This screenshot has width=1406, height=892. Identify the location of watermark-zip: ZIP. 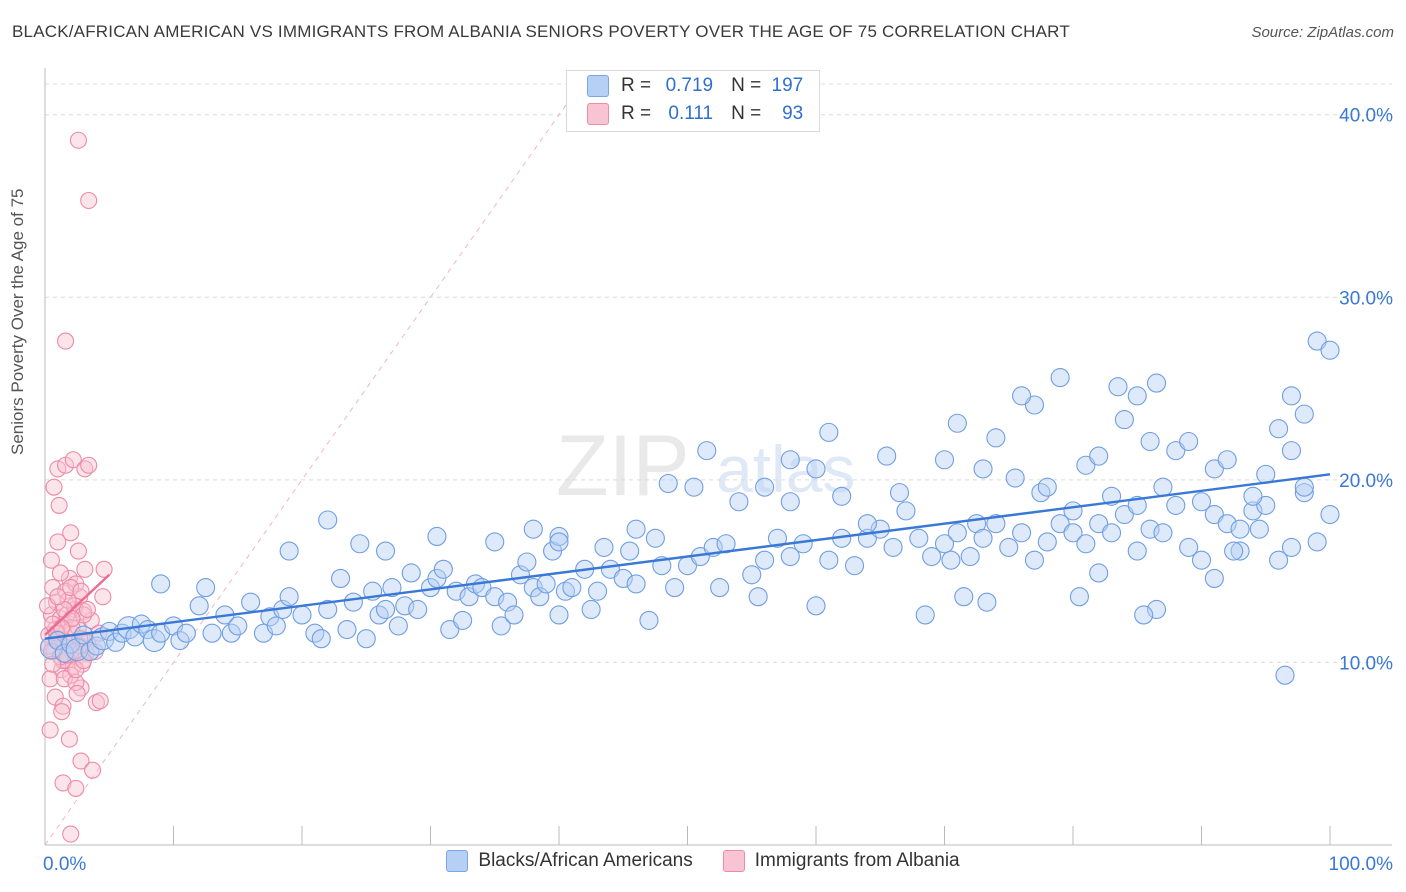
(623, 466).